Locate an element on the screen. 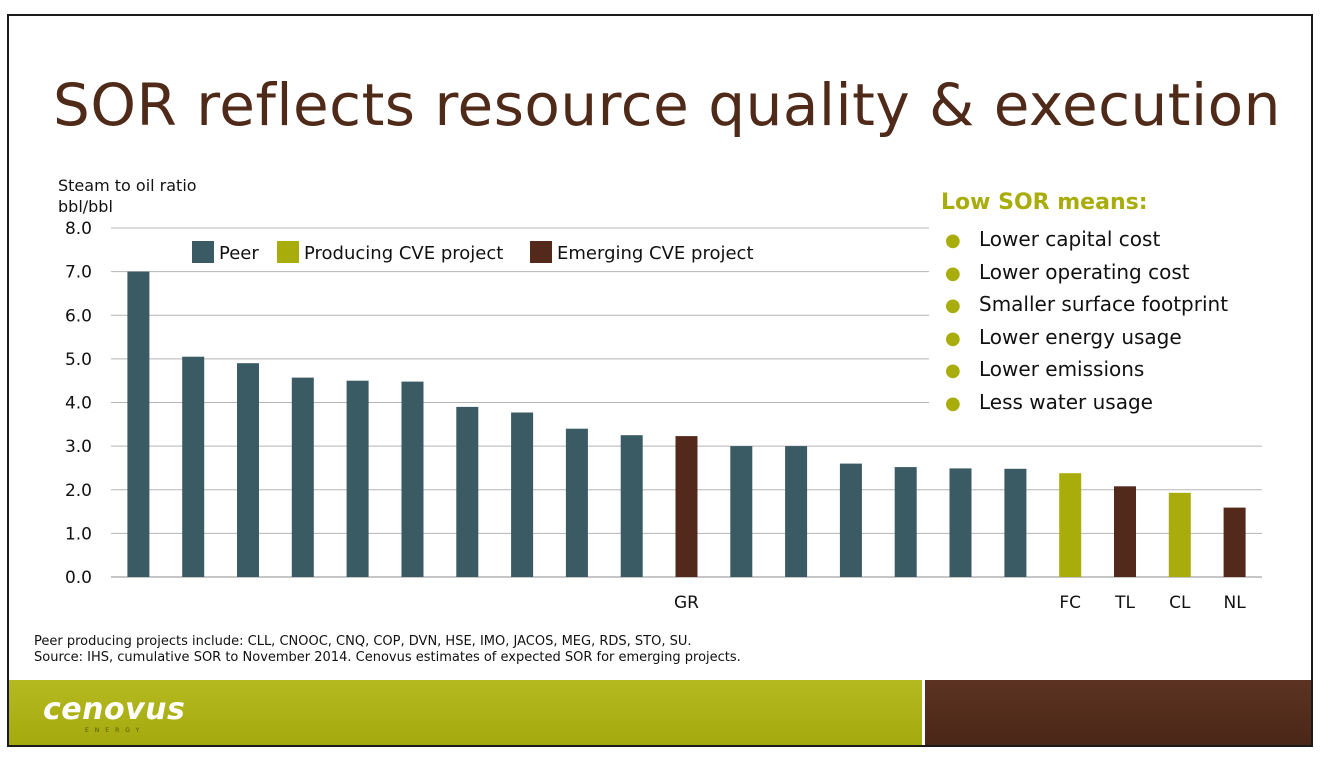 The height and width of the screenshot is (764, 1330). y-tick-label: 7.0 is located at coordinates (78, 273).